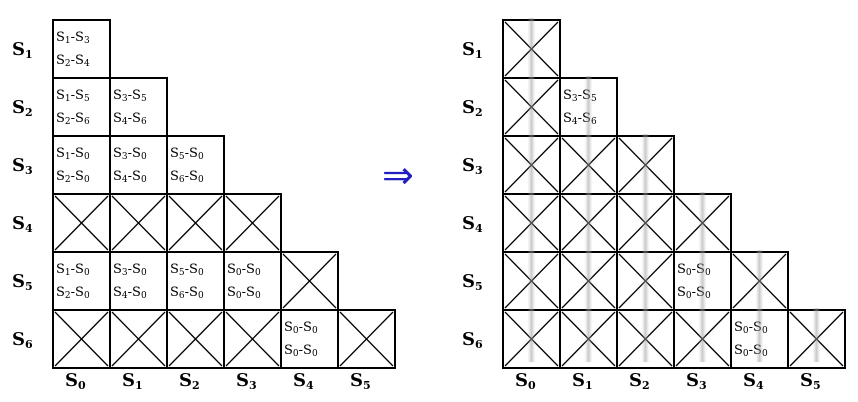 The height and width of the screenshot is (402, 858). Describe the element at coordinates (73, 96) in the screenshot. I see `pair-line-1: S1-S5` at that location.